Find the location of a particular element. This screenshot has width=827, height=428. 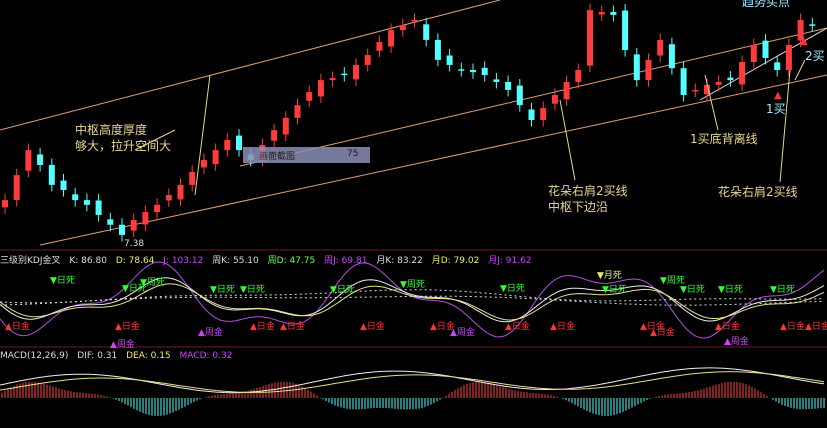

kdj-signal: ▼周死 is located at coordinates (412, 285).